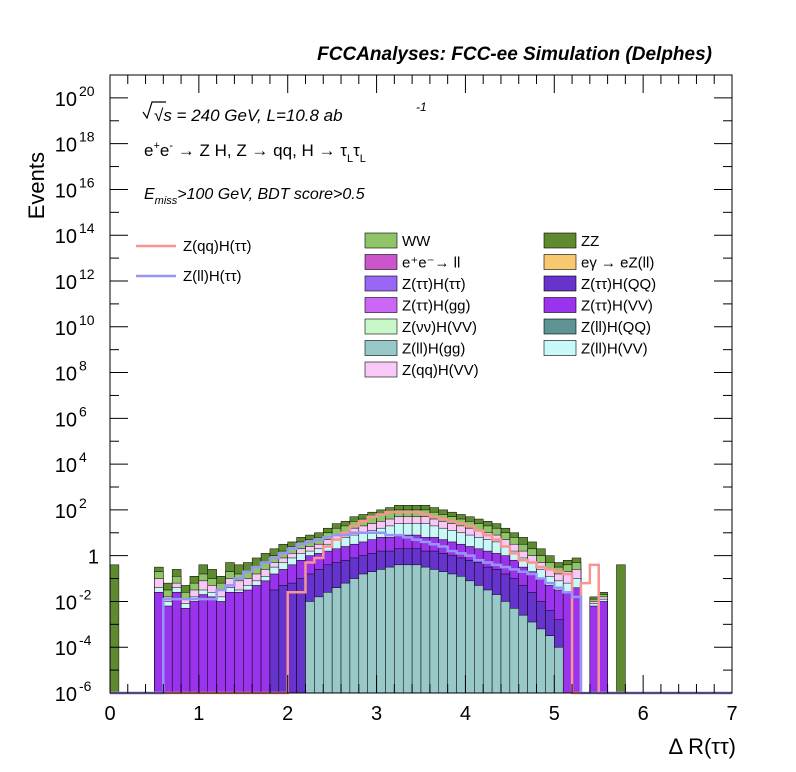 Image resolution: width=796 pixels, height=772 pixels. Describe the element at coordinates (87, 228) in the screenshot. I see `y-tick-exponent: 14` at that location.